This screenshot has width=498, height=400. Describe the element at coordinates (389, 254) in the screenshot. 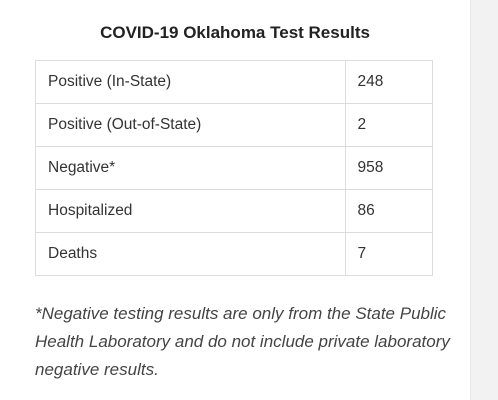

I see `row-value: 7` at that location.